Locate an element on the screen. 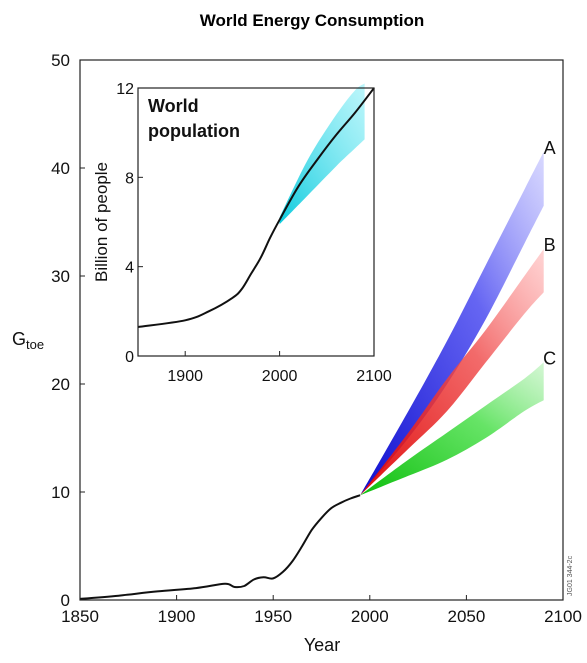  main-y-tick-label: 0 is located at coordinates (65, 600).